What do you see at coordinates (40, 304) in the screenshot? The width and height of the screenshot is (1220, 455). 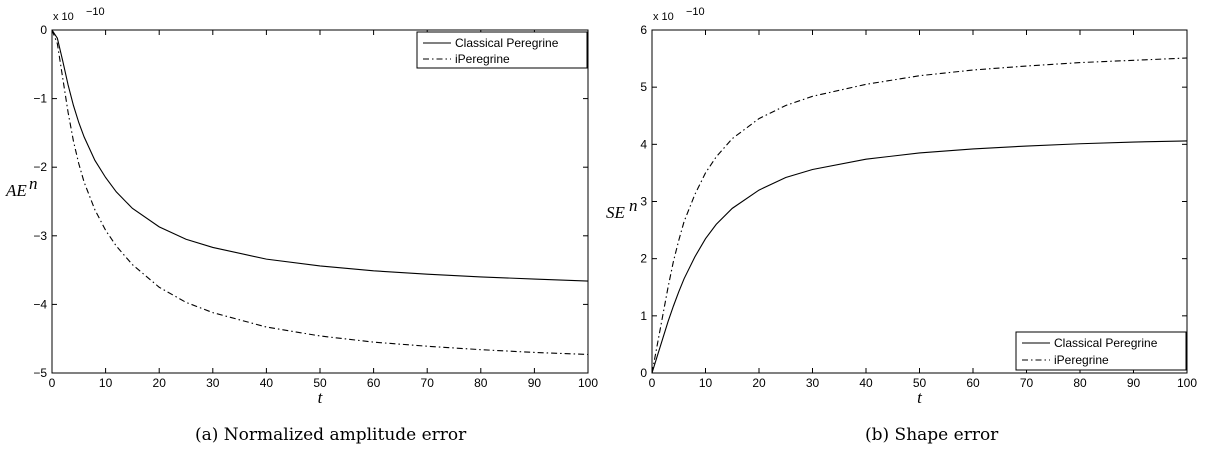 I see `y-tick-label: −4` at bounding box center [40, 304].